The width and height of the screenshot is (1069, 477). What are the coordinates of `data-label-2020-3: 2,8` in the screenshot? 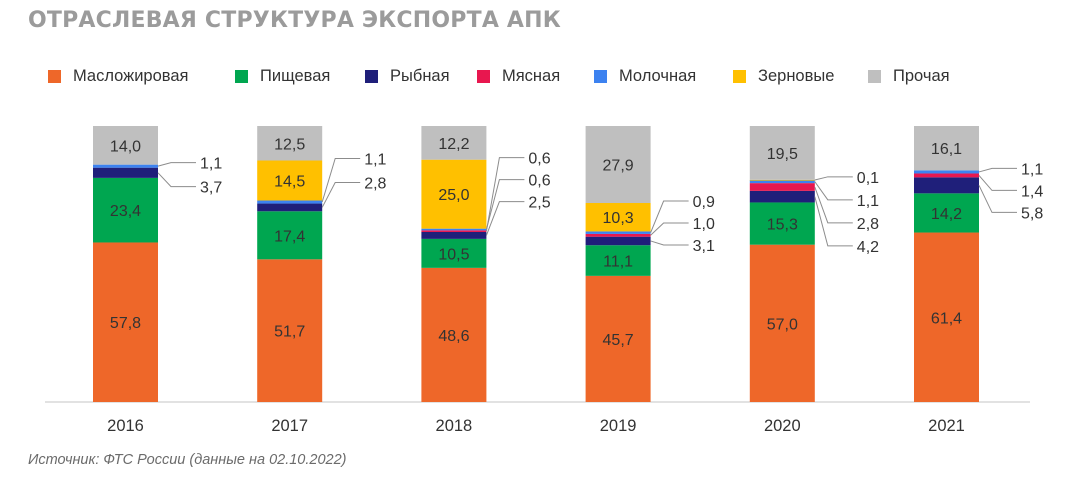 It's located at (868, 224).